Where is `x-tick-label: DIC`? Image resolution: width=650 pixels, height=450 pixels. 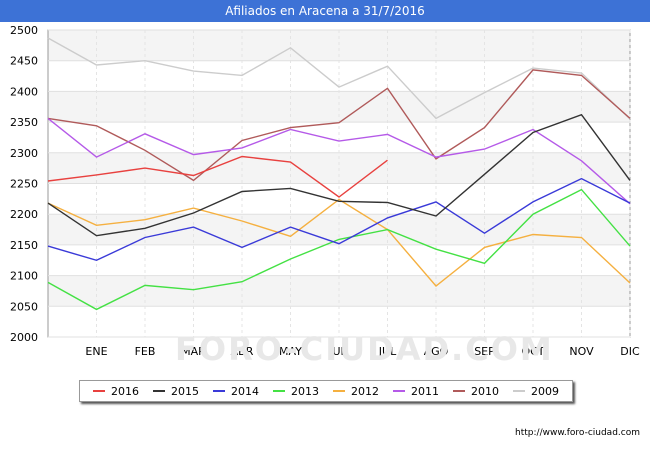
x-tick-label: DIC is located at coordinates (630, 351).